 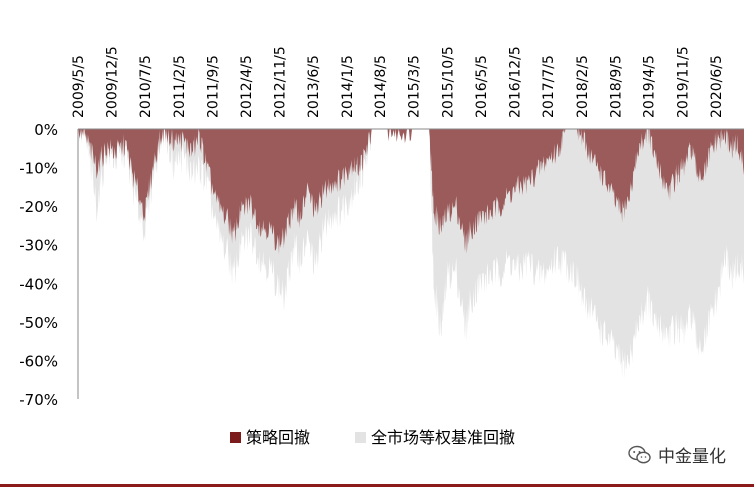 I want to click on y-tick-label: -40%, so click(x=38, y=284).